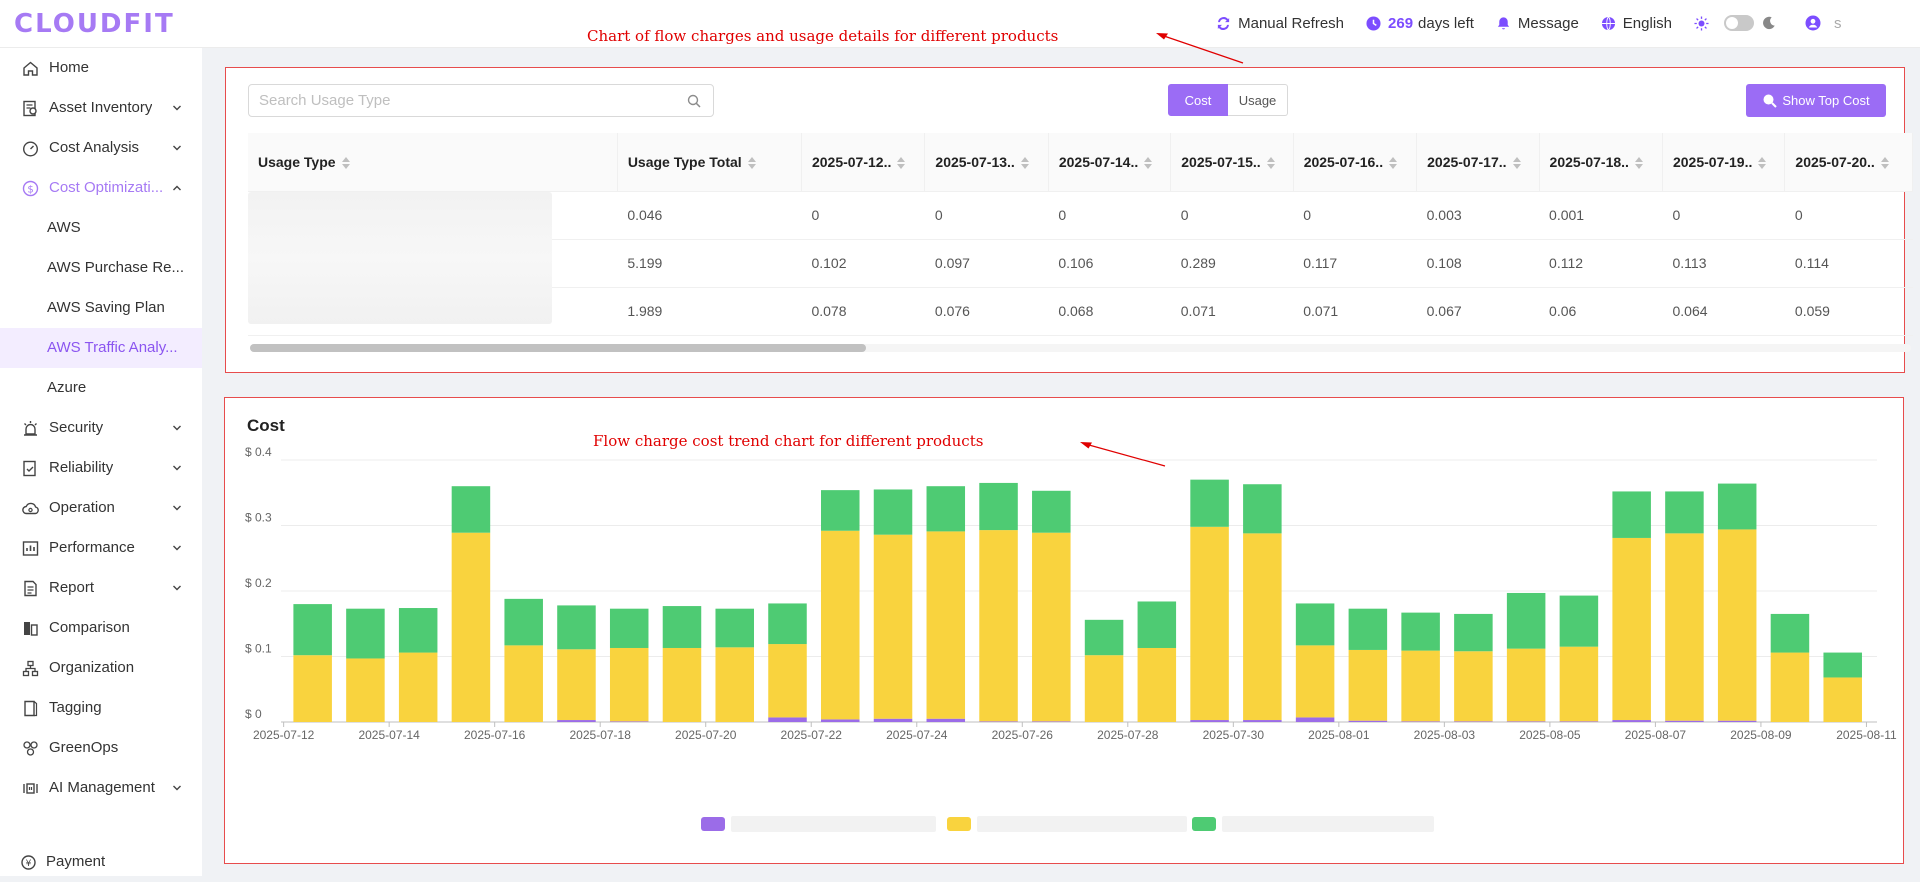 The width and height of the screenshot is (1920, 882). Describe the element at coordinates (1724, 162) in the screenshot. I see `column-header: 2025-07-19..` at that location.